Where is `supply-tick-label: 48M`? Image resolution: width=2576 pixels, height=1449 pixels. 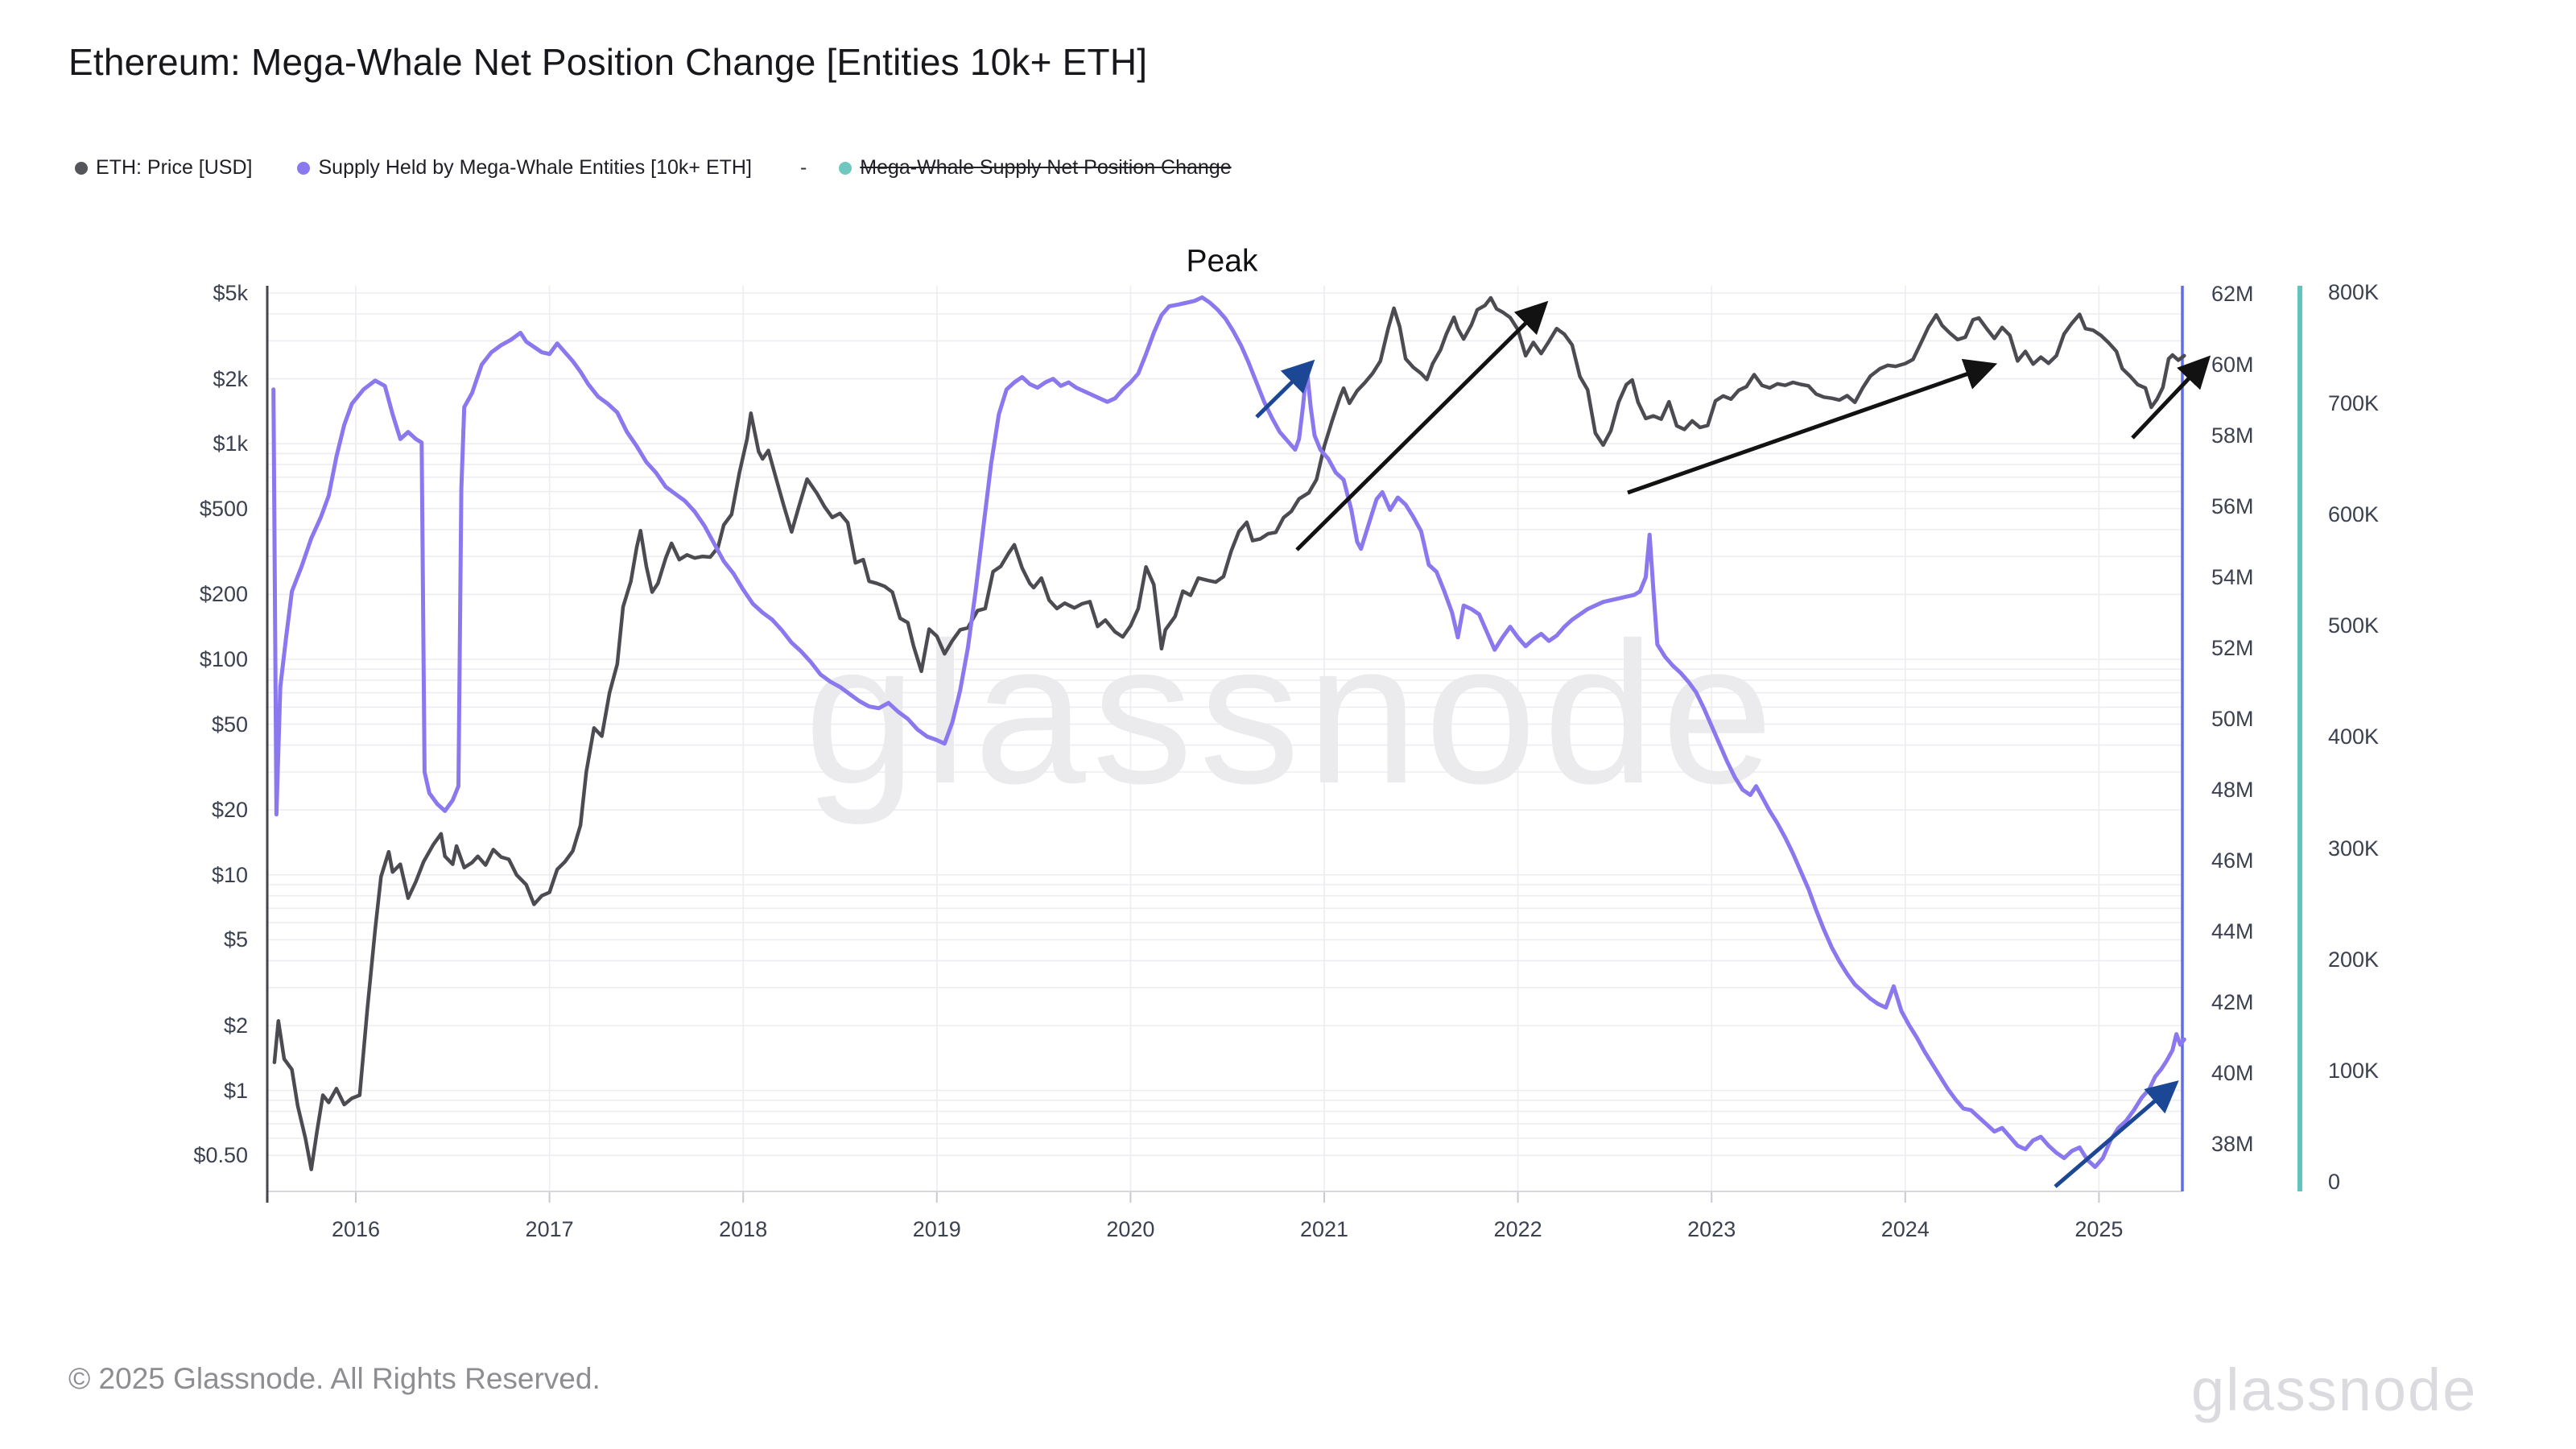
supply-tick-label: 48M is located at coordinates (2232, 790).